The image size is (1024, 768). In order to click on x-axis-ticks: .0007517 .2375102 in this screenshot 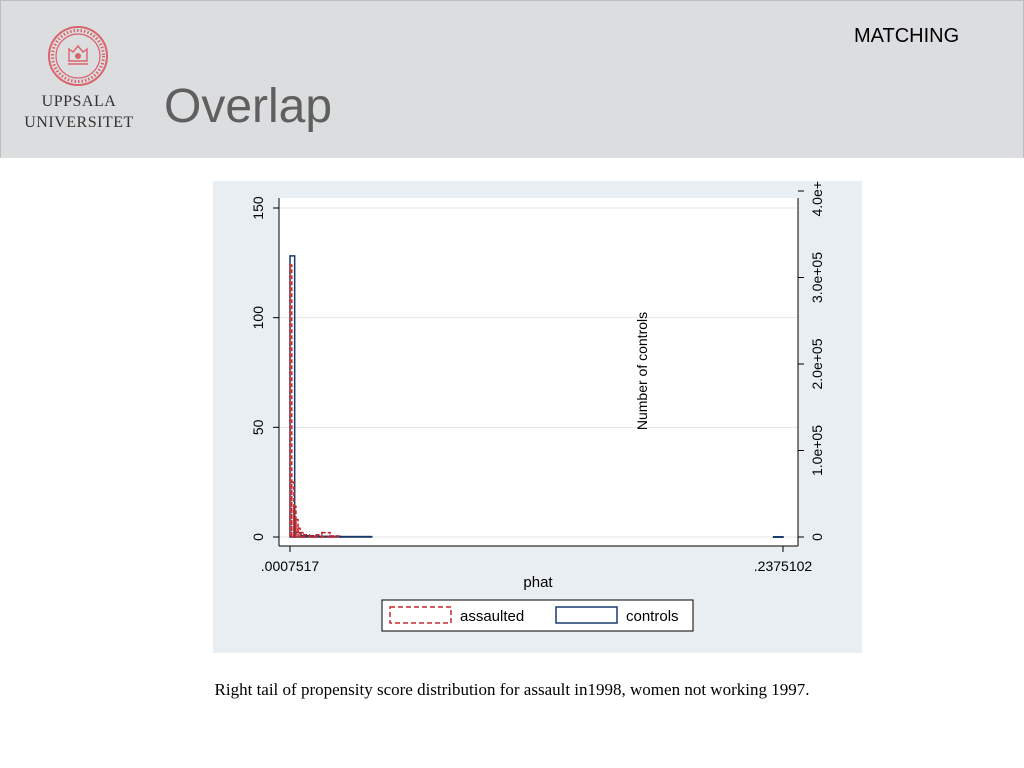, I will do `click(537, 560)`.